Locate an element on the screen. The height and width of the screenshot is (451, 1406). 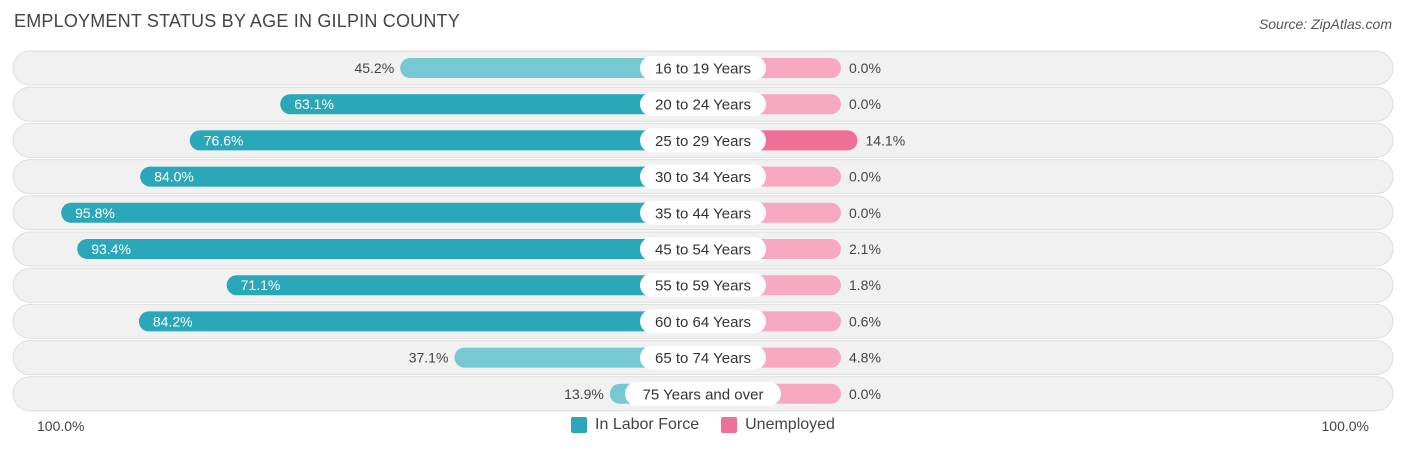
legend-item-labor: In Labor Force is located at coordinates (635, 425).